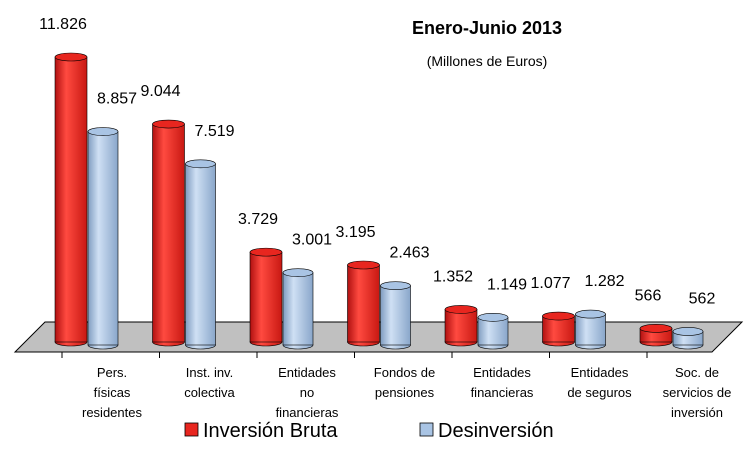 This screenshot has width=744, height=466. I want to click on data-label: 9.044, so click(160, 91).